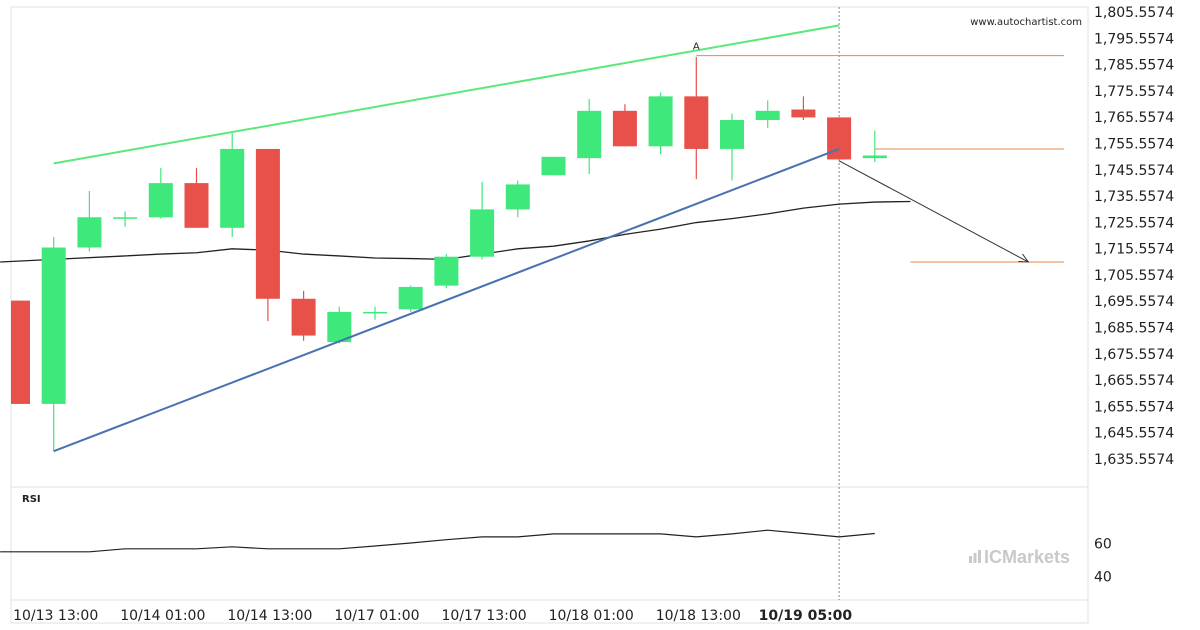  I want to click on brand-logo: ICMarkets, so click(1019, 557).